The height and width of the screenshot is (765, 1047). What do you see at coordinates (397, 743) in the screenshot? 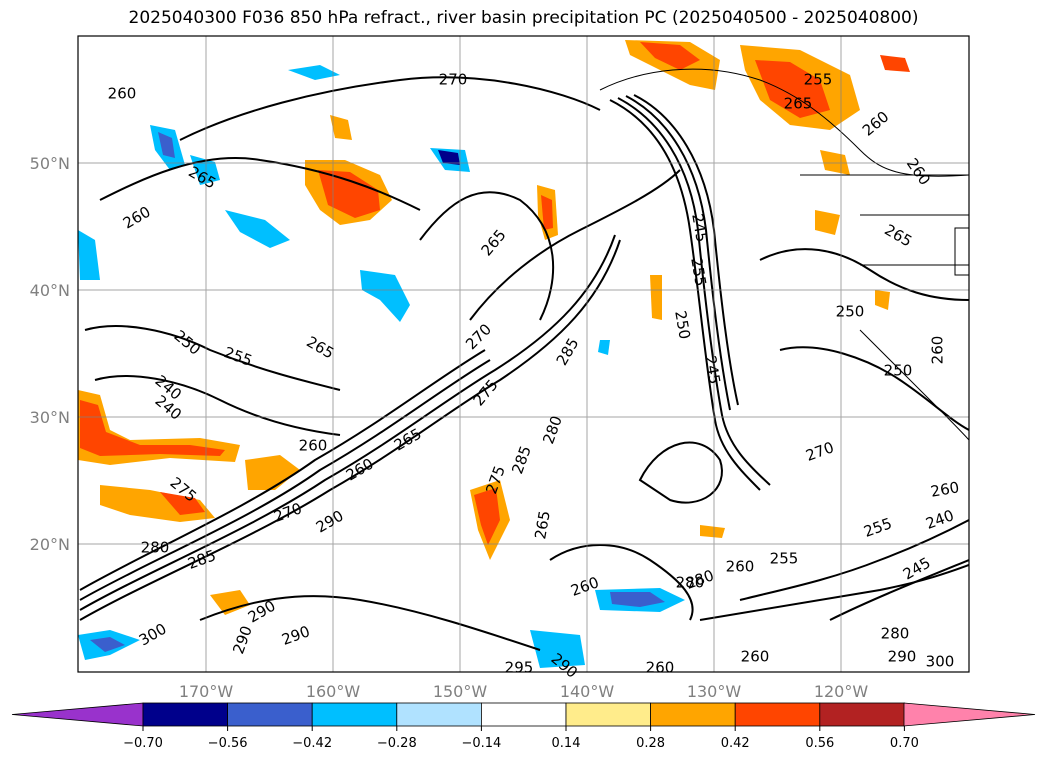
I see `colorbar-tick-label: −0.28` at bounding box center [397, 743].